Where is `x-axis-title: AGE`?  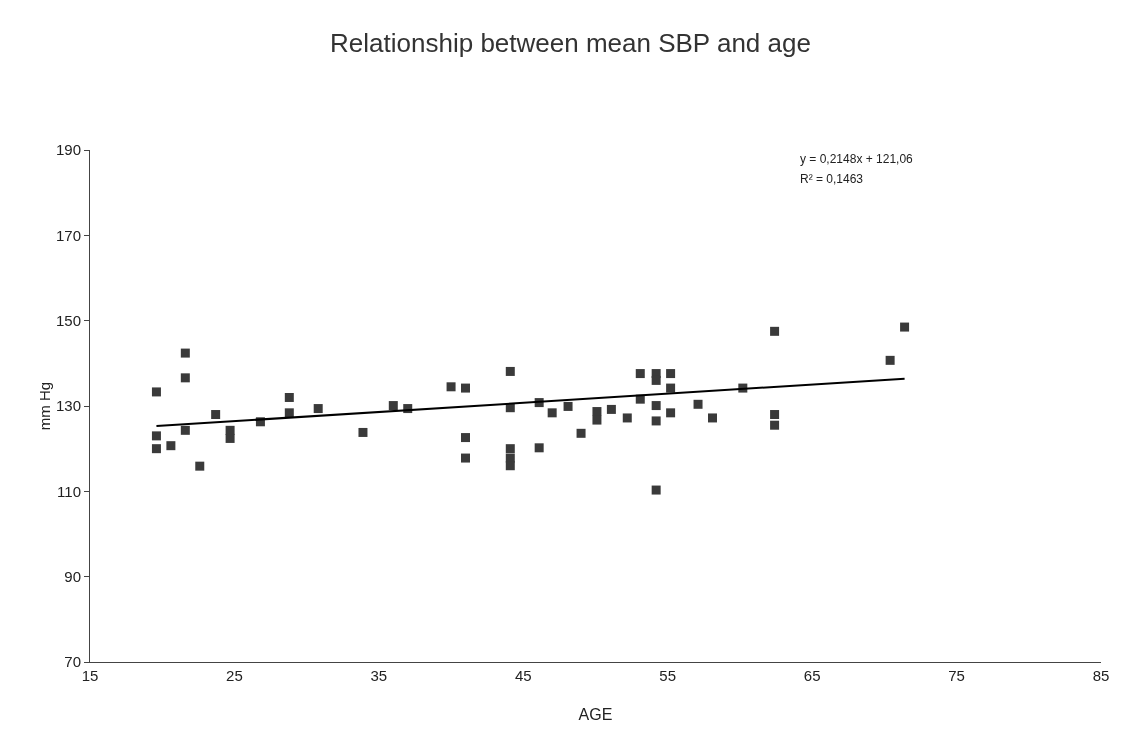
x-axis-title: AGE is located at coordinates (595, 714).